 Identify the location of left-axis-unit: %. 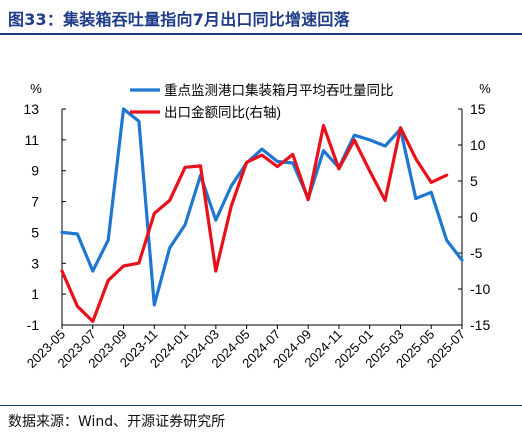
(36, 88).